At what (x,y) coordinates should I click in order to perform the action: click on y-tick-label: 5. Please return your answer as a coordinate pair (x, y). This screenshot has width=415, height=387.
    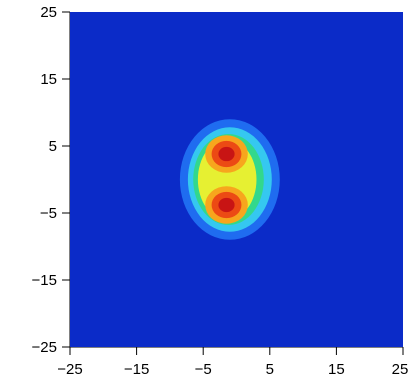
    Looking at the image, I should click on (53, 146).